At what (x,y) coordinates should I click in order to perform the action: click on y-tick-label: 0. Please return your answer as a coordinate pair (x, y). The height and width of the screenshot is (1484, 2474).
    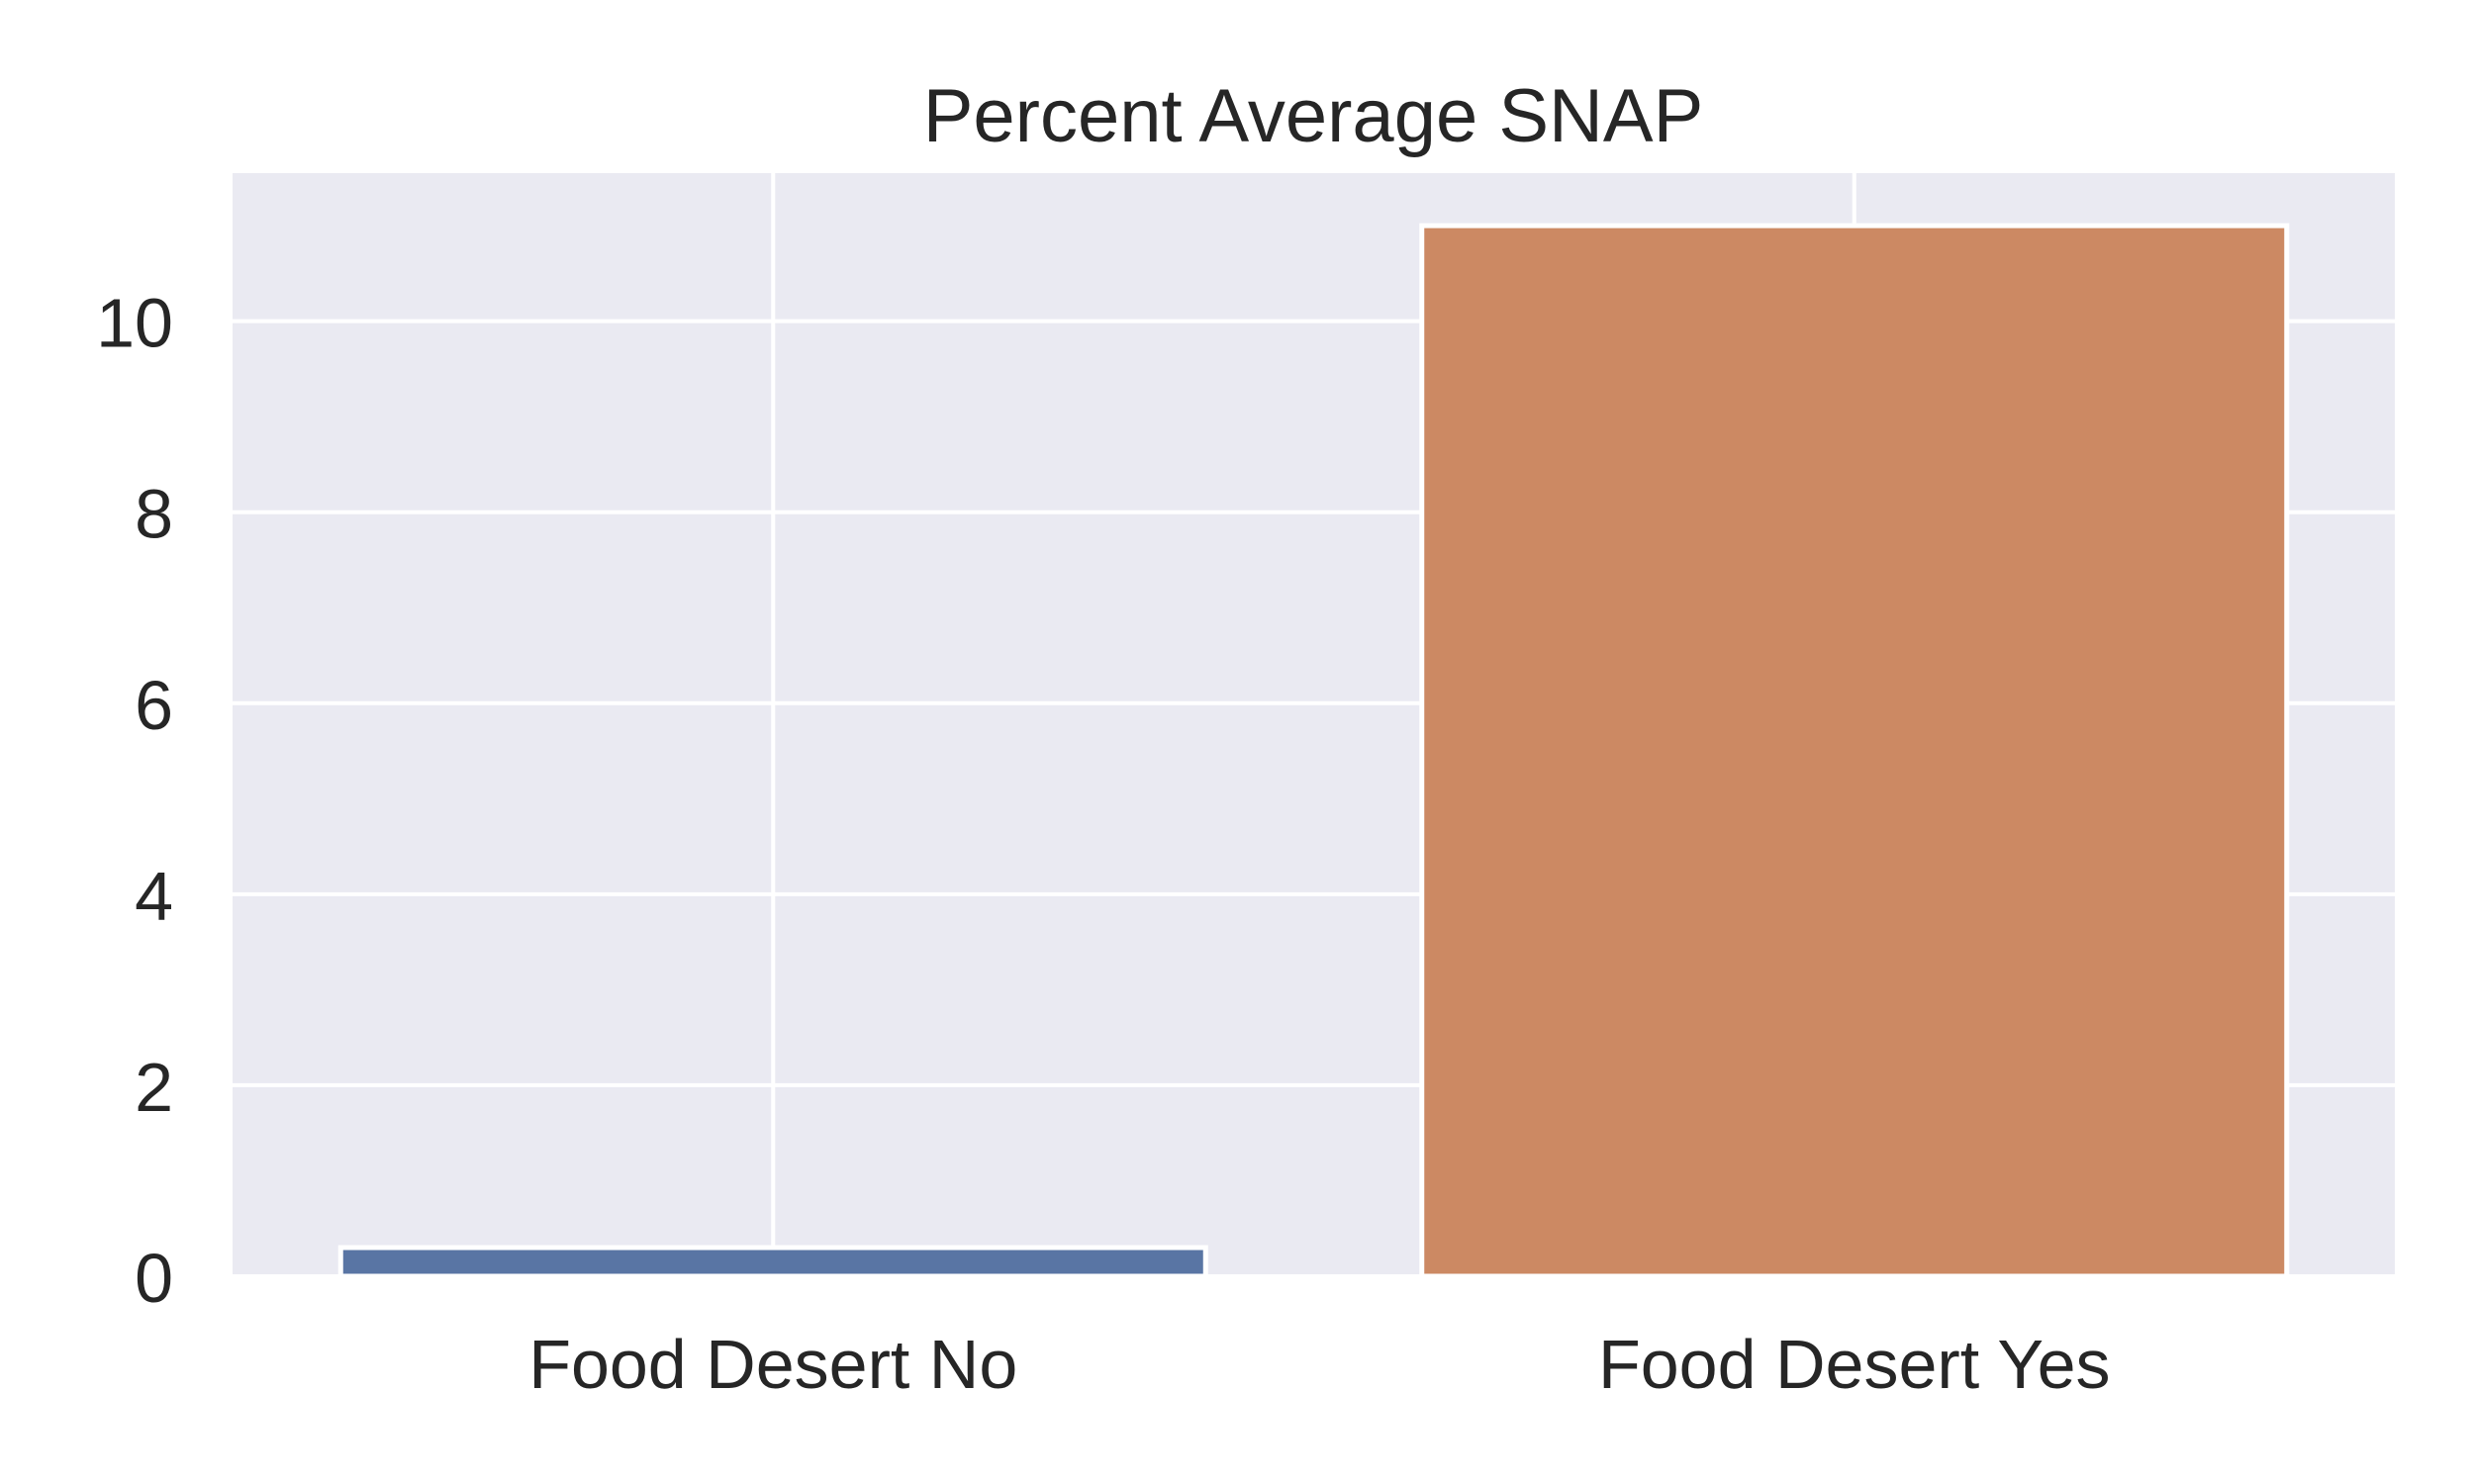
    Looking at the image, I should click on (154, 1278).